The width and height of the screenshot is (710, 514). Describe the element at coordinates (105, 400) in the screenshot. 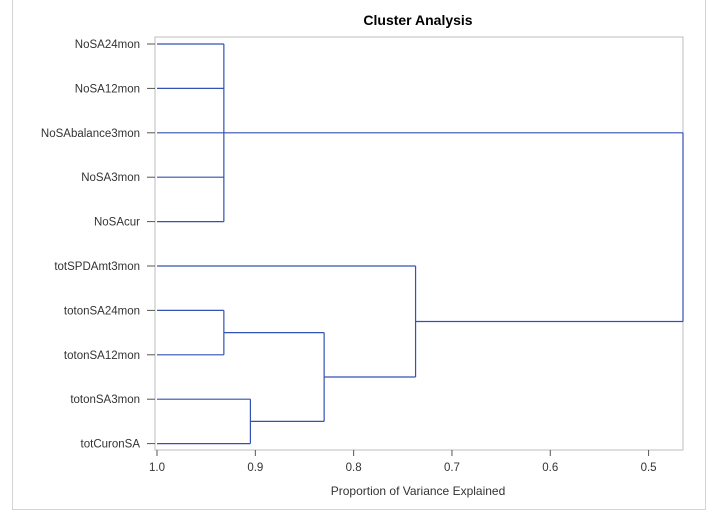

I see `leaf-label: totonSA3mon` at that location.